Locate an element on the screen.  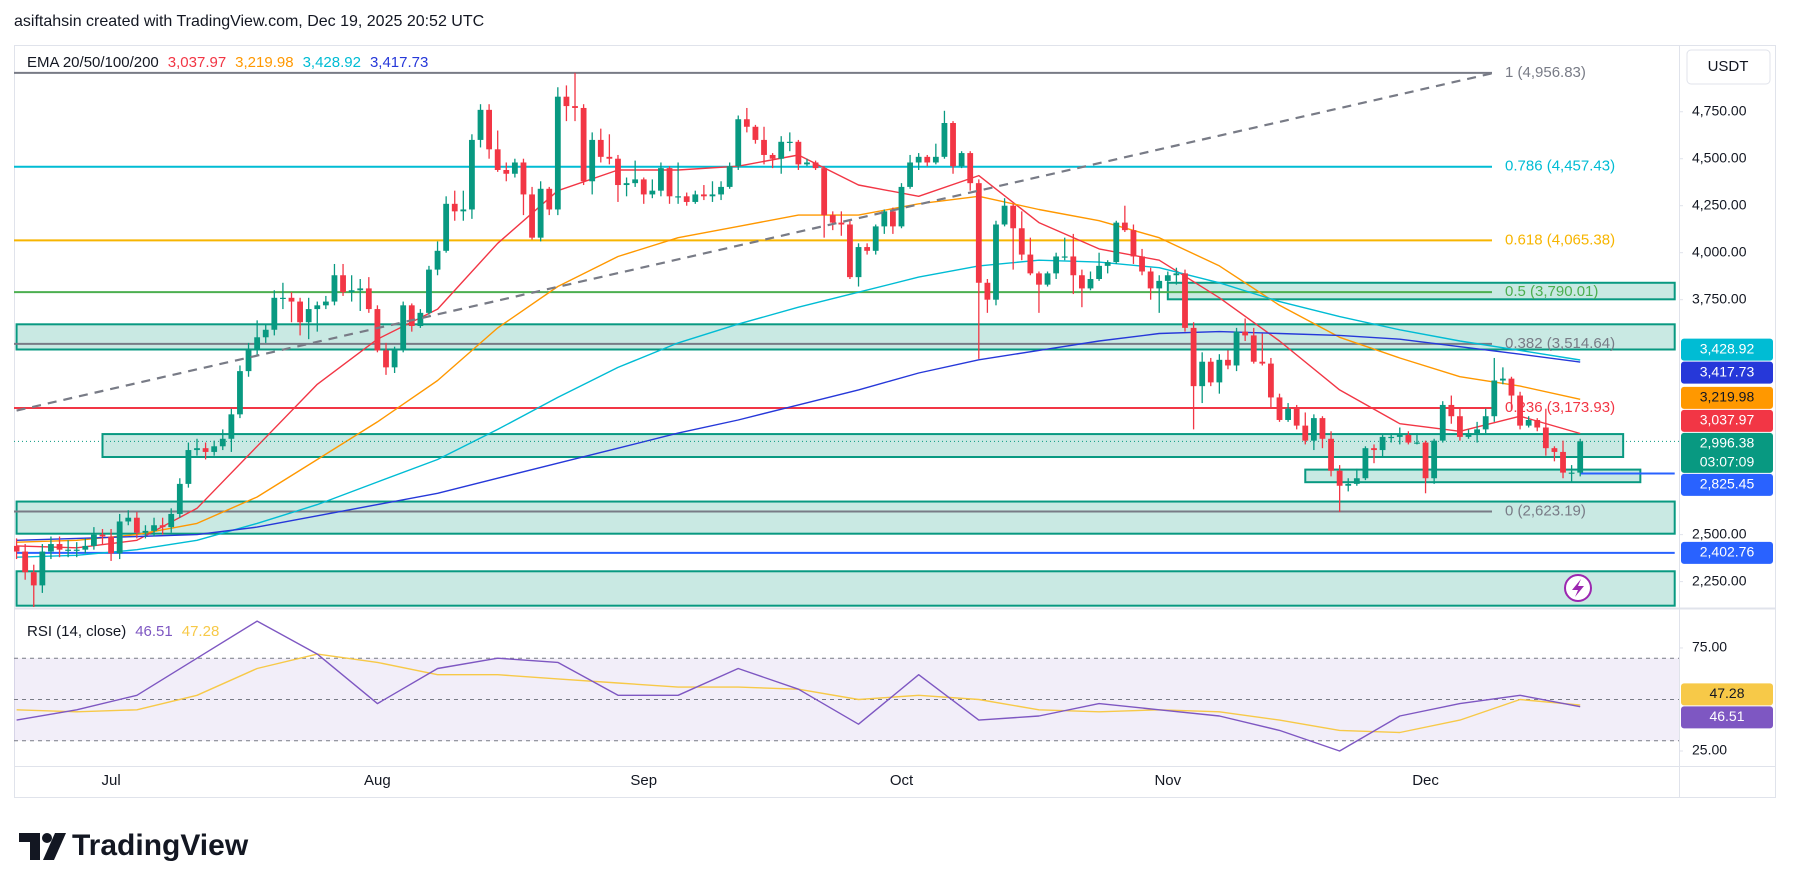
currency-button is located at coordinates (1728, 67).